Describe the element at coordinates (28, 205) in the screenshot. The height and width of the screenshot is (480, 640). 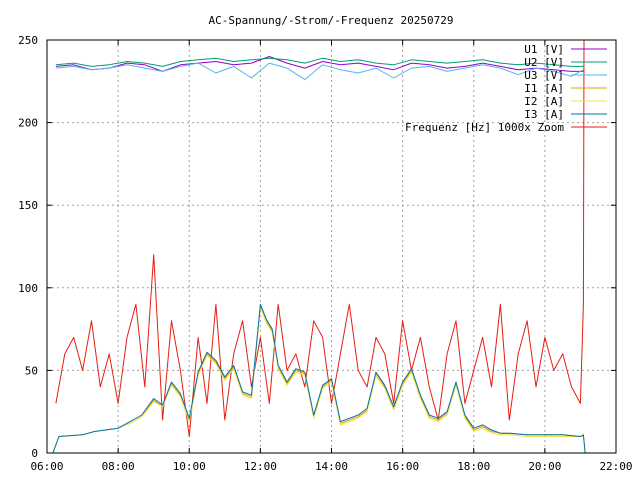
I see `y-tick-label: 150` at that location.